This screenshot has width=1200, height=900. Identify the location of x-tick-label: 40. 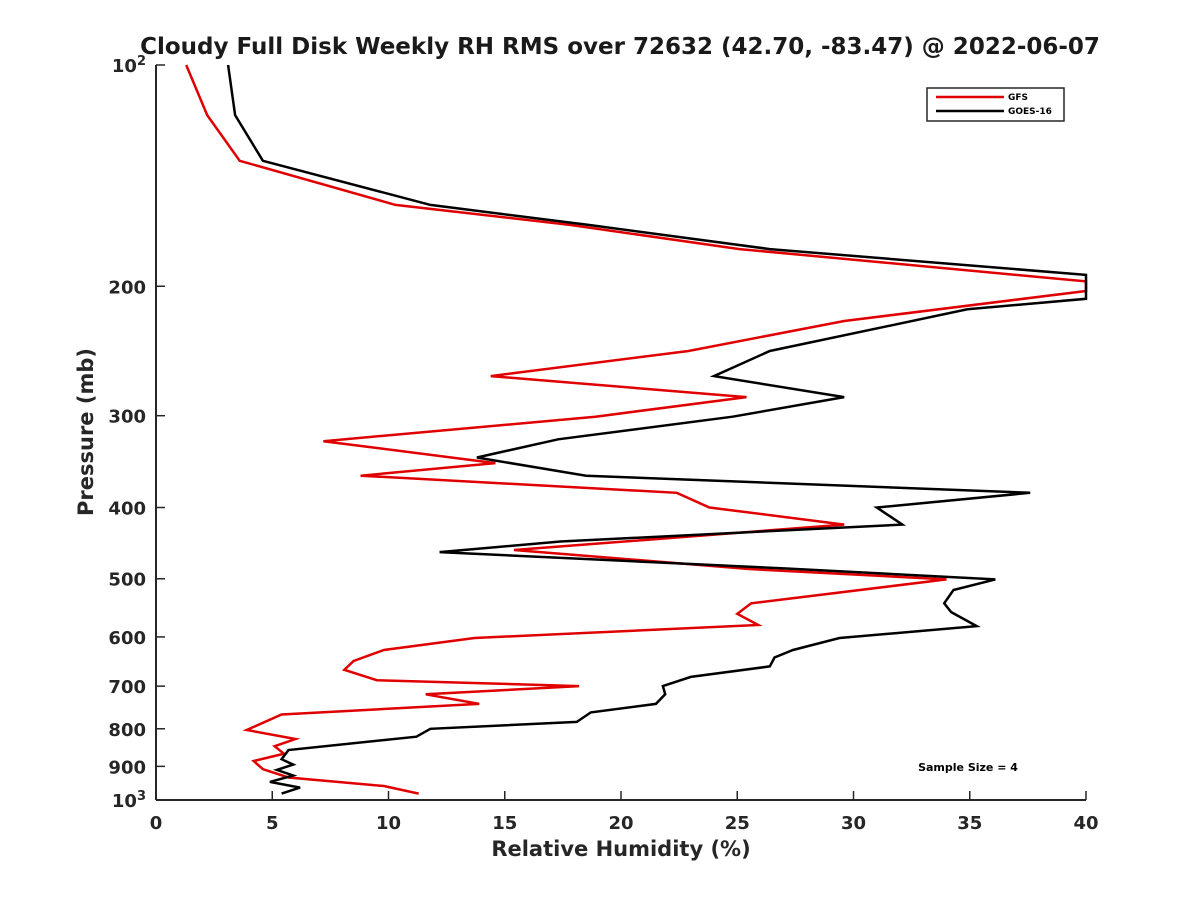
(1085, 823).